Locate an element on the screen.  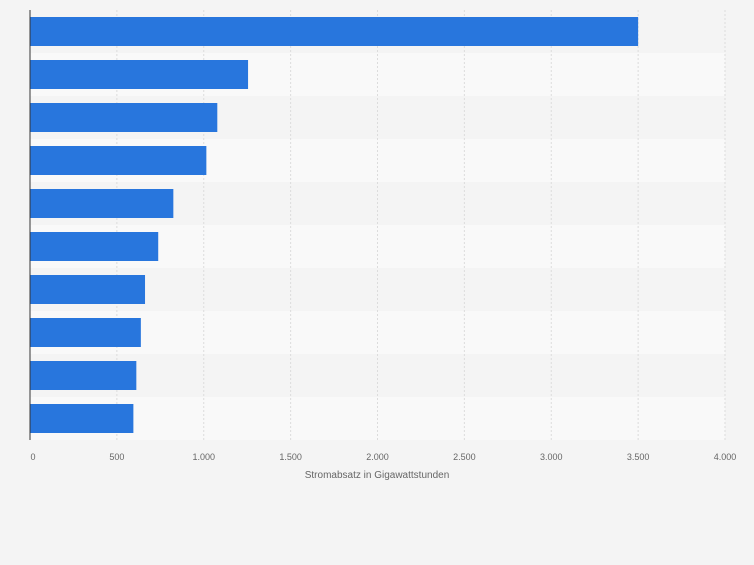
x-axis-label: Stromabsatz in Gigawattstunden is located at coordinates (377, 475).